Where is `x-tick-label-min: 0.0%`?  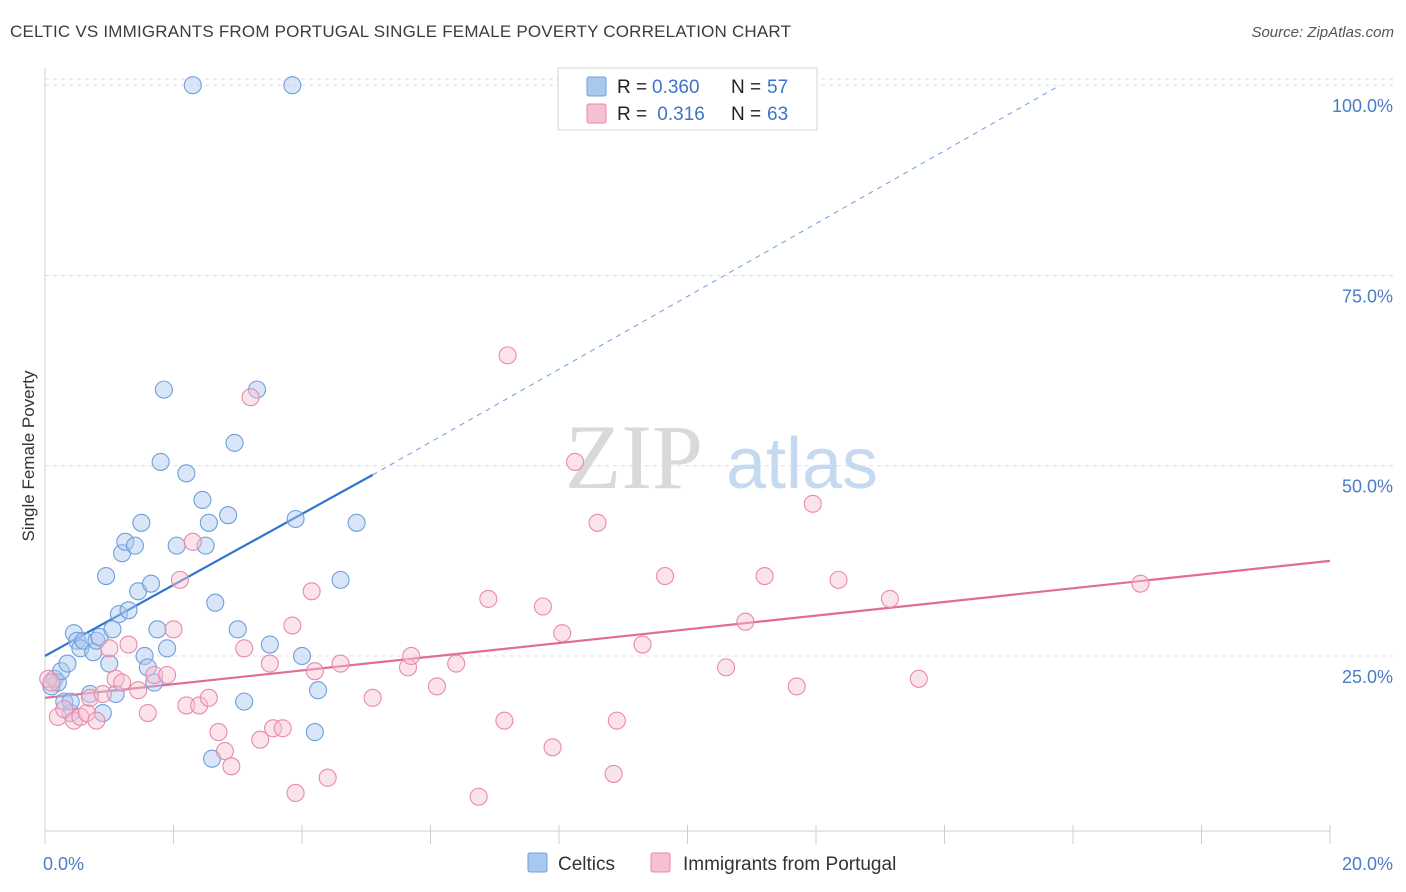
x-tick-label-min: 0.0% is located at coordinates (63, 864).